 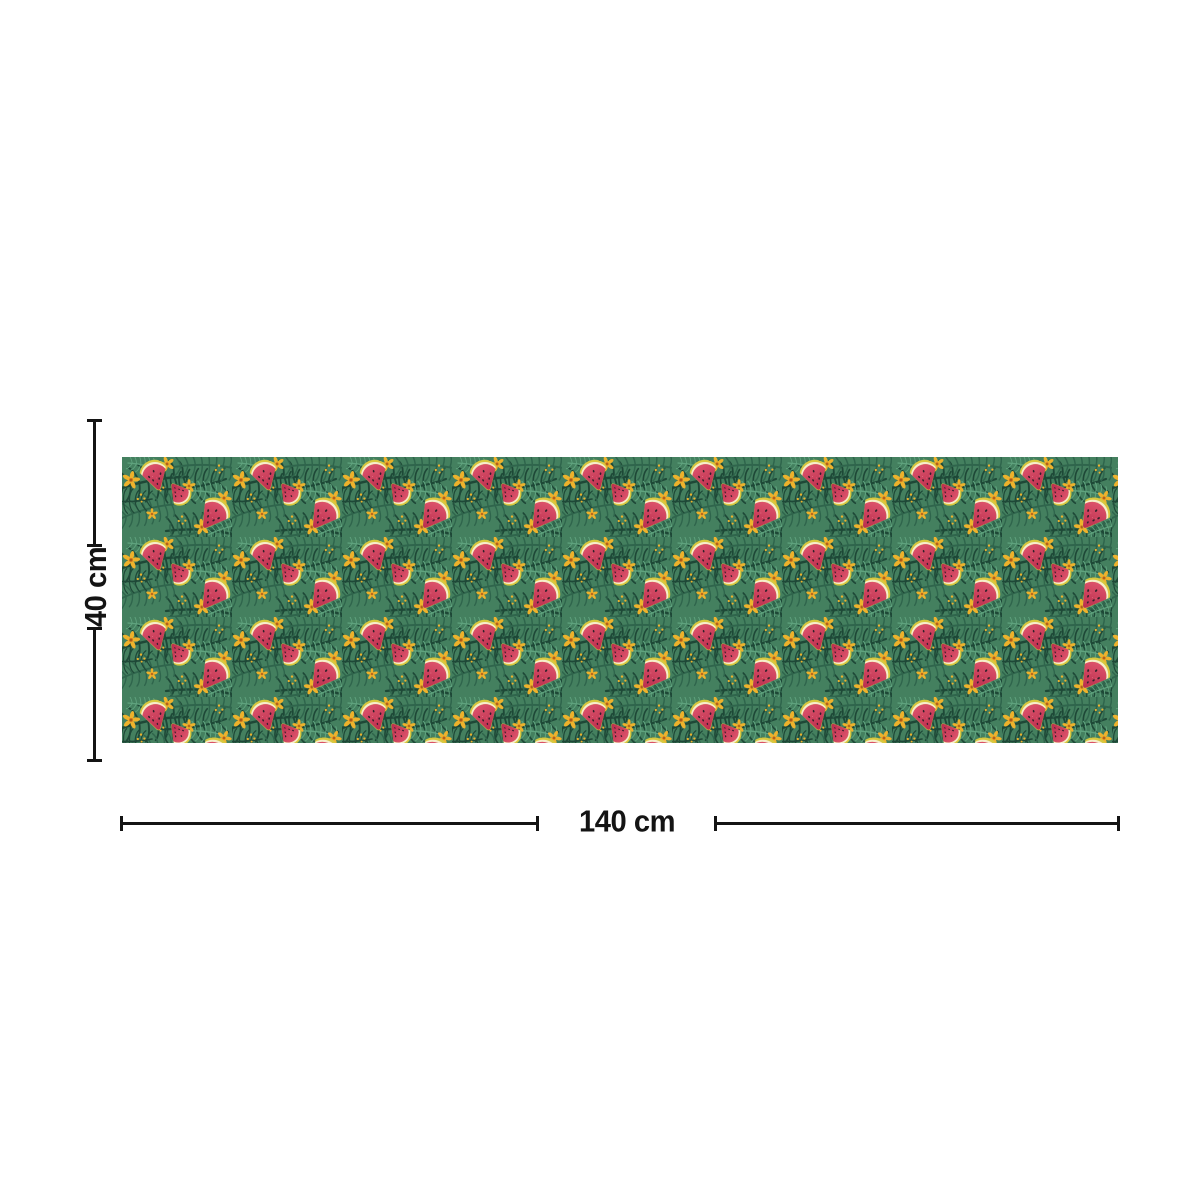 What do you see at coordinates (94, 760) in the screenshot?
I see `height-dimension-bottom-cap` at bounding box center [94, 760].